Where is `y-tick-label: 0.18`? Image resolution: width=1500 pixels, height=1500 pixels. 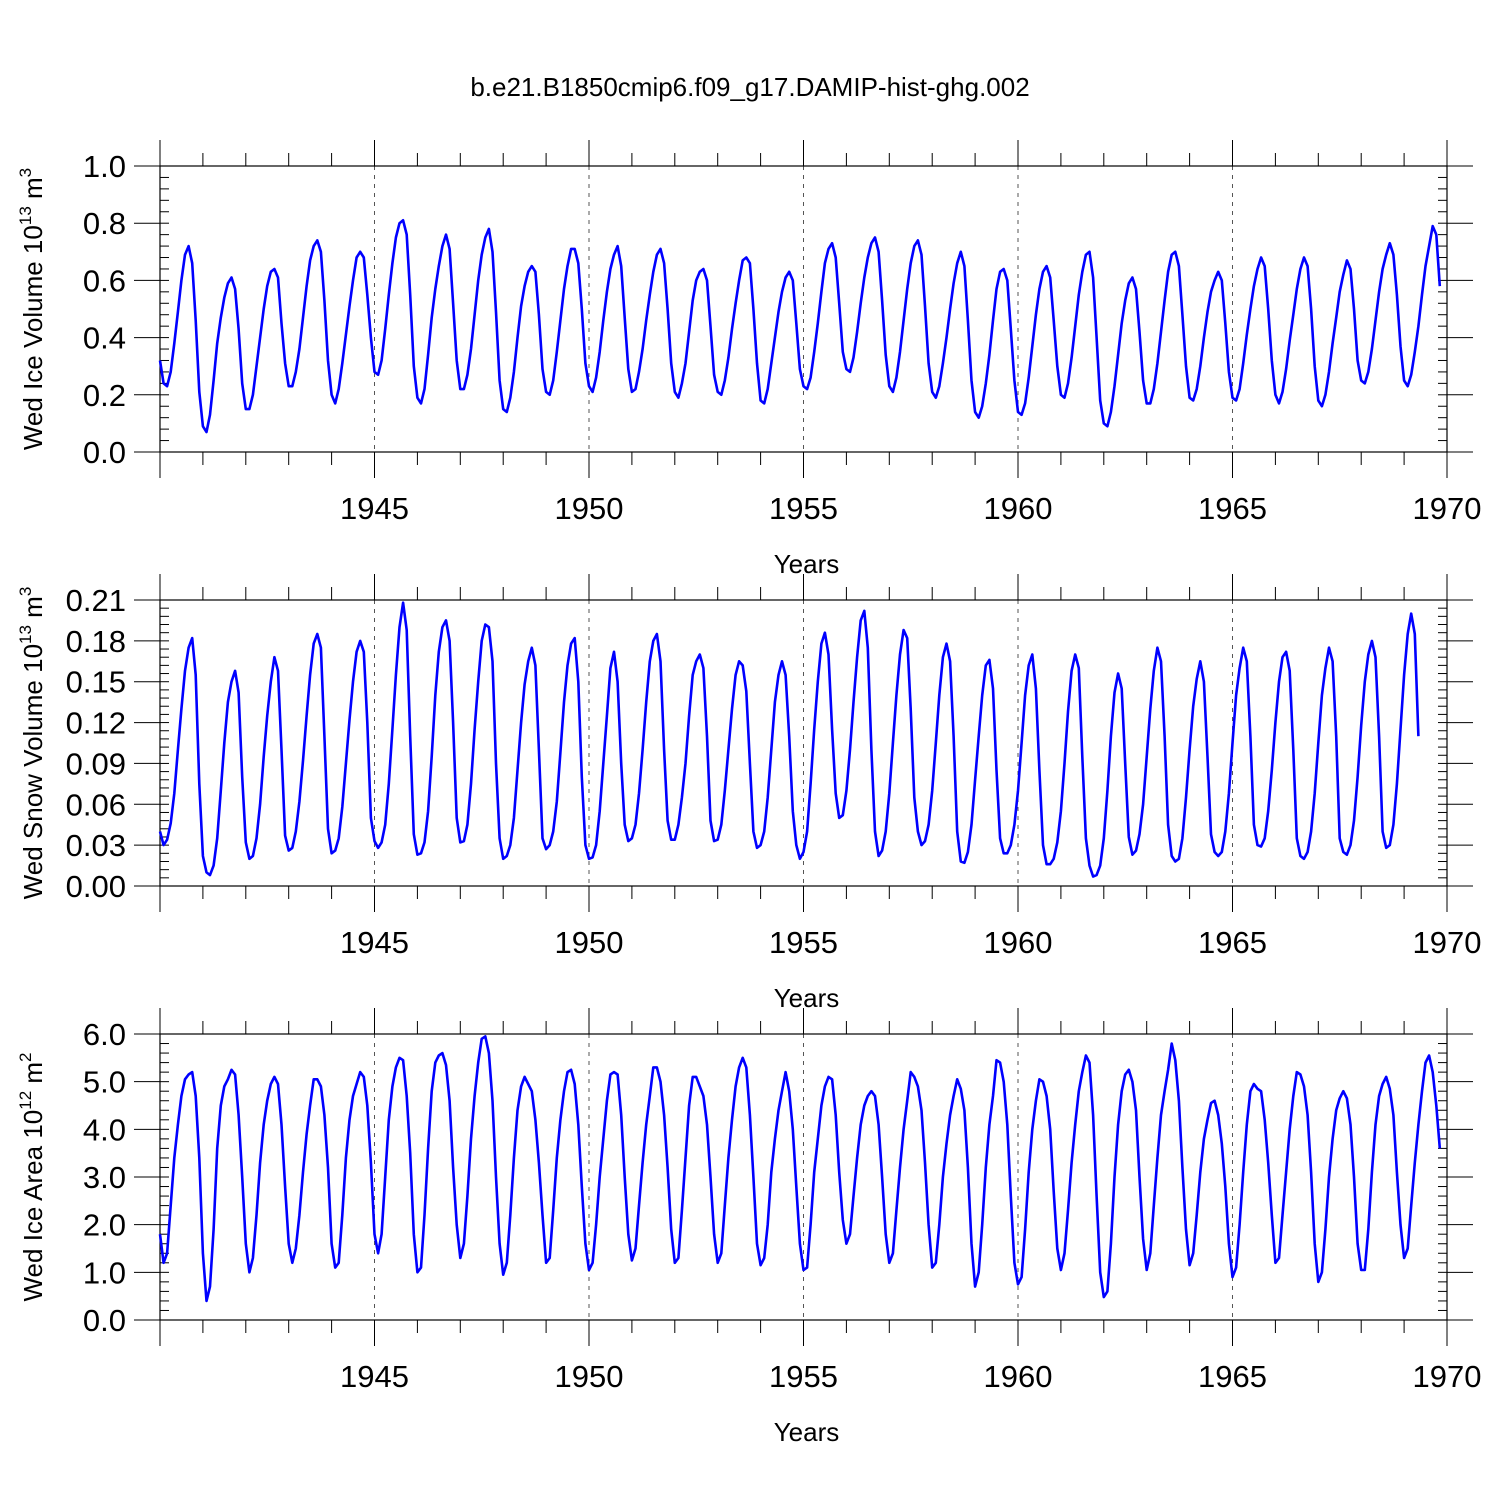
y-tick-label: 0.18 is located at coordinates (96, 641).